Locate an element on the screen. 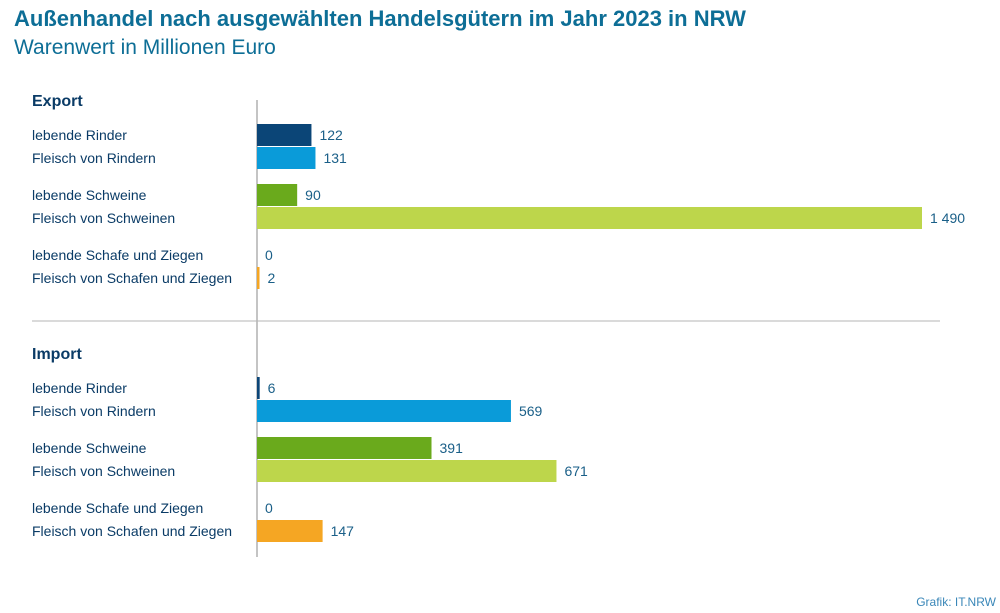 Image resolution: width=1000 pixels, height=613 pixels. bar-export-lebende-schweine is located at coordinates (277, 195).